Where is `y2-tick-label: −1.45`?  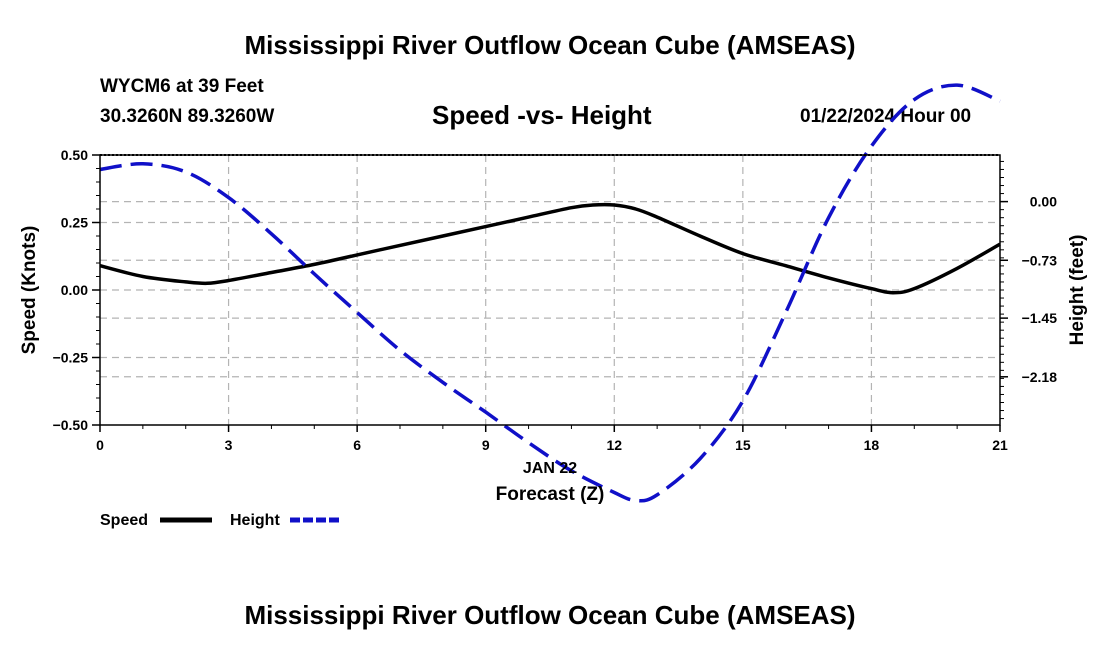
y2-tick-label: −1.45 is located at coordinates (1040, 318).